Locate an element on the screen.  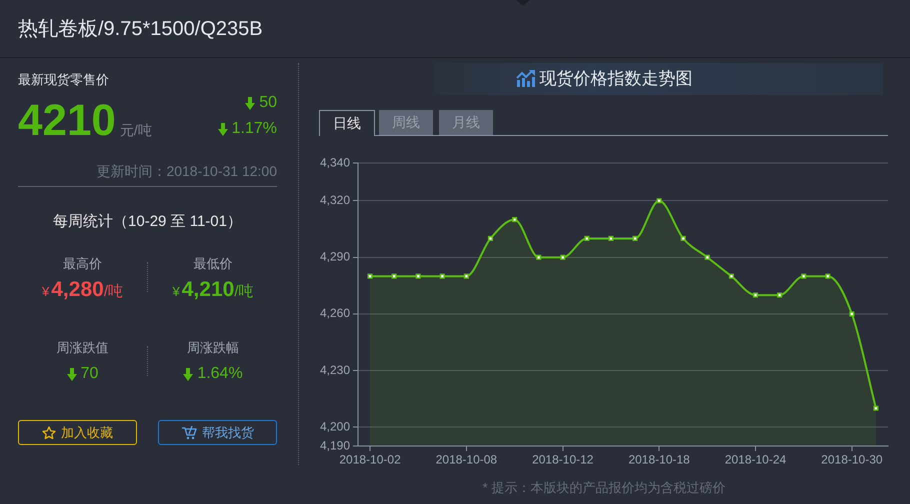
text: 元/吨 is located at coordinates (136, 131).